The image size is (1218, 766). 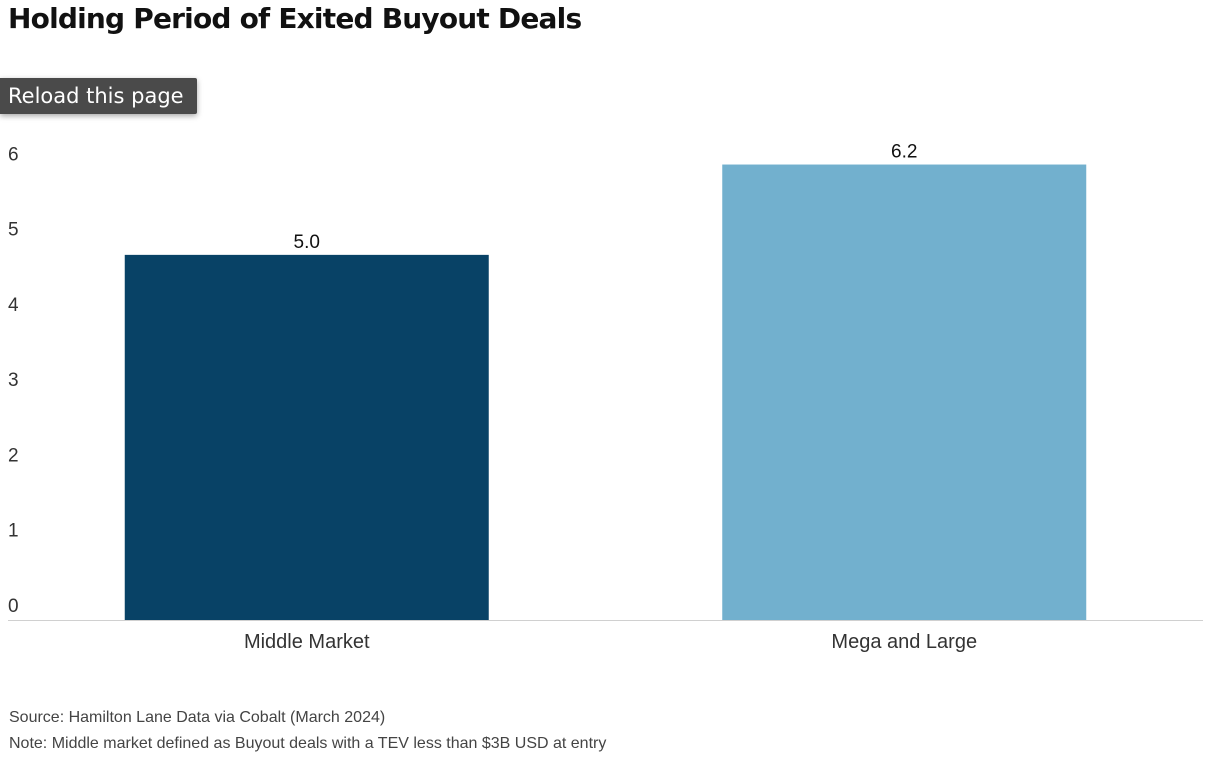 What do you see at coordinates (307, 642) in the screenshot?
I see `x-category-label: Middle Market` at bounding box center [307, 642].